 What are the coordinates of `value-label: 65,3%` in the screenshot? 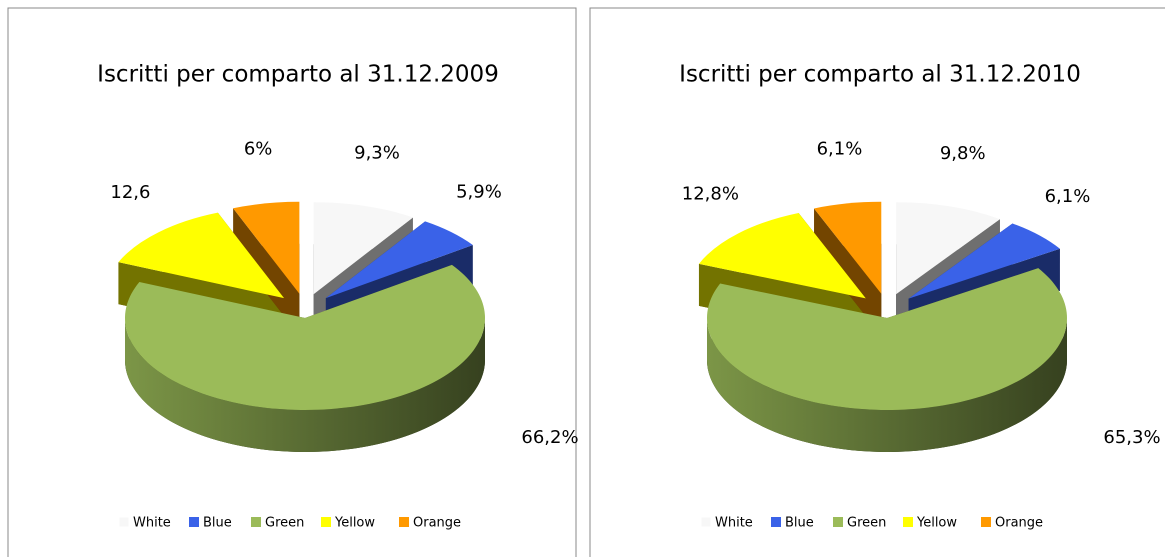 It's located at (1131, 437).